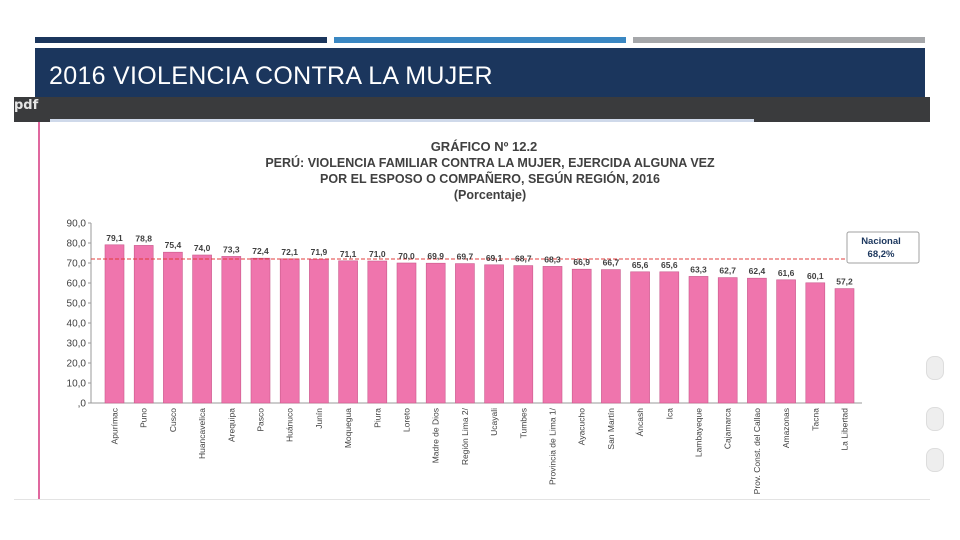 The height and width of the screenshot is (540, 960). Describe the element at coordinates (728, 428) in the screenshot. I see `category-label: Cajamarca` at that location.